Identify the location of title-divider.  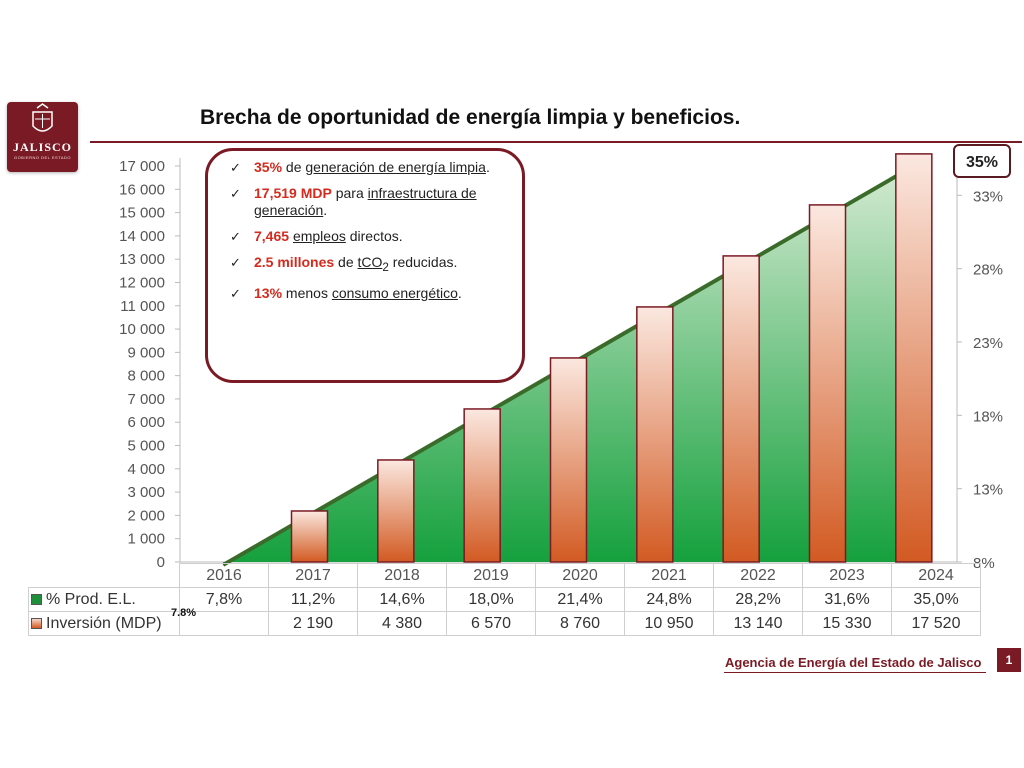
(556, 142).